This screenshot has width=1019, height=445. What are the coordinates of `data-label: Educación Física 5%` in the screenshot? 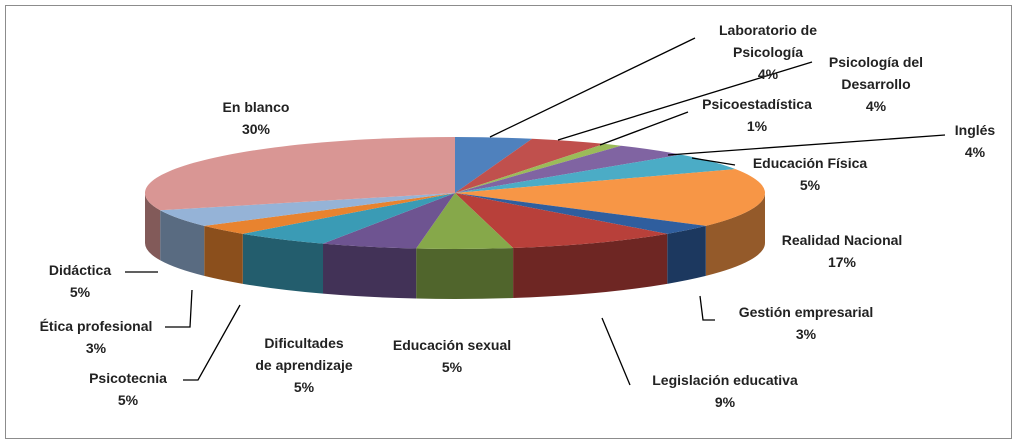 It's located at (810, 174).